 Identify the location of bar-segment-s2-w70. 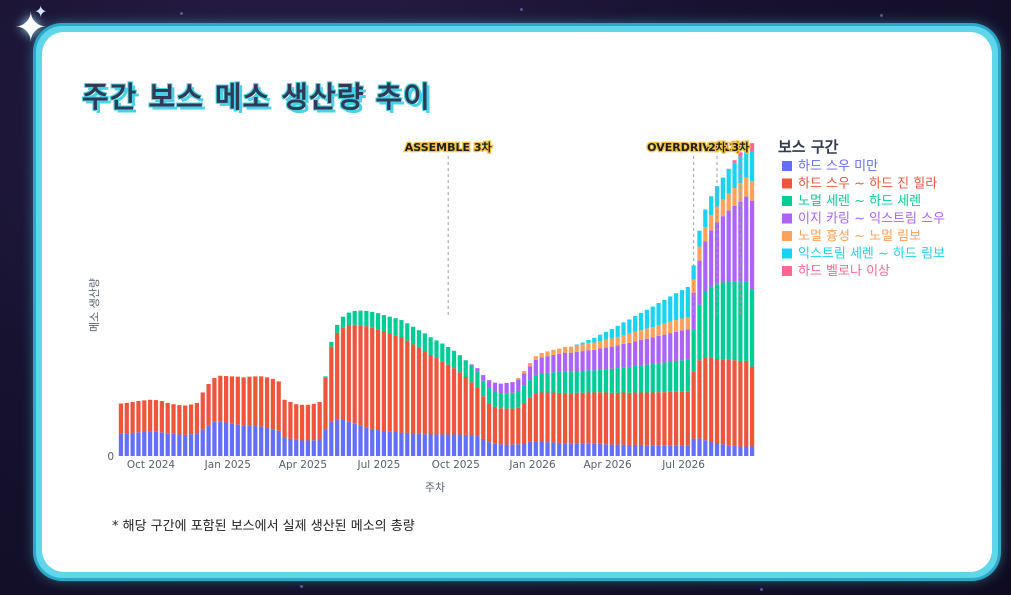
(530, 389).